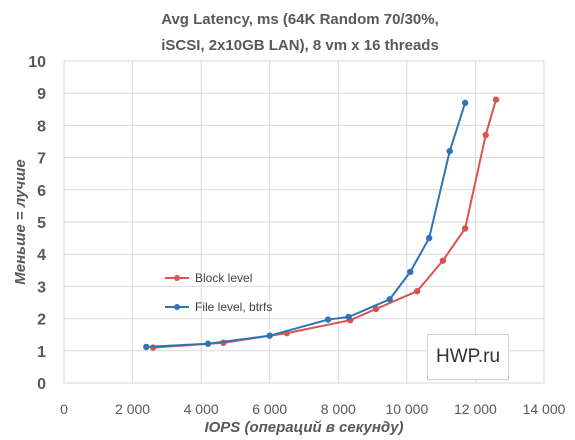 This screenshot has height=440, width=575. I want to click on y-tick-label: 6, so click(41, 191).